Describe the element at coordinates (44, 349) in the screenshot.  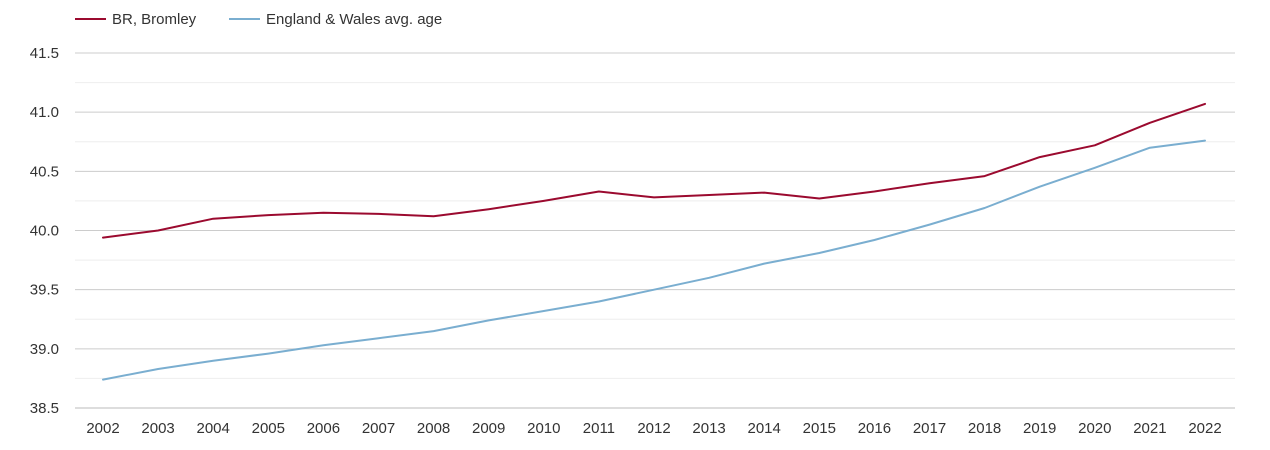
I see `y-tick-label: 39.0` at that location.